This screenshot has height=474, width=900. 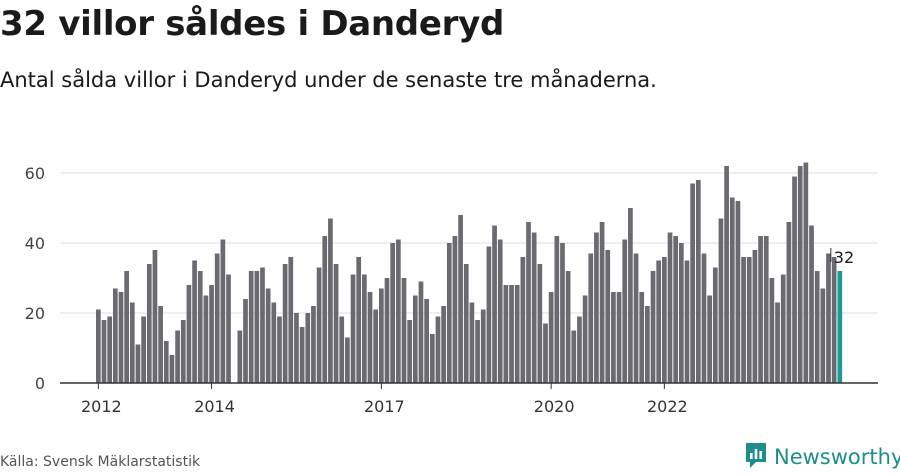 What do you see at coordinates (554, 406) in the screenshot?
I see `x-tick-label: 2020` at bounding box center [554, 406].